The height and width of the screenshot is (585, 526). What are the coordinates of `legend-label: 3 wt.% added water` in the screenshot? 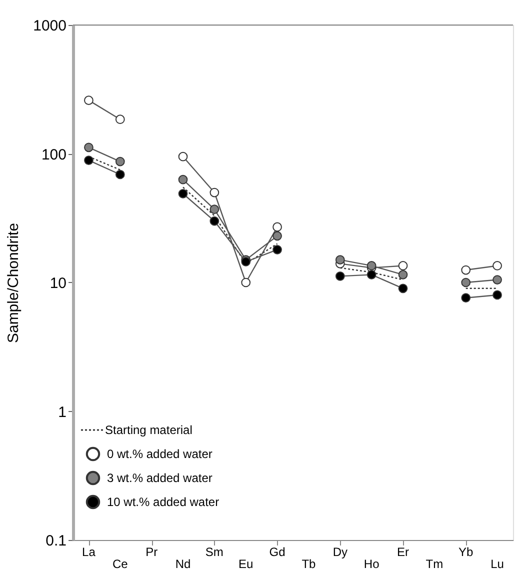 It's located at (159, 478).